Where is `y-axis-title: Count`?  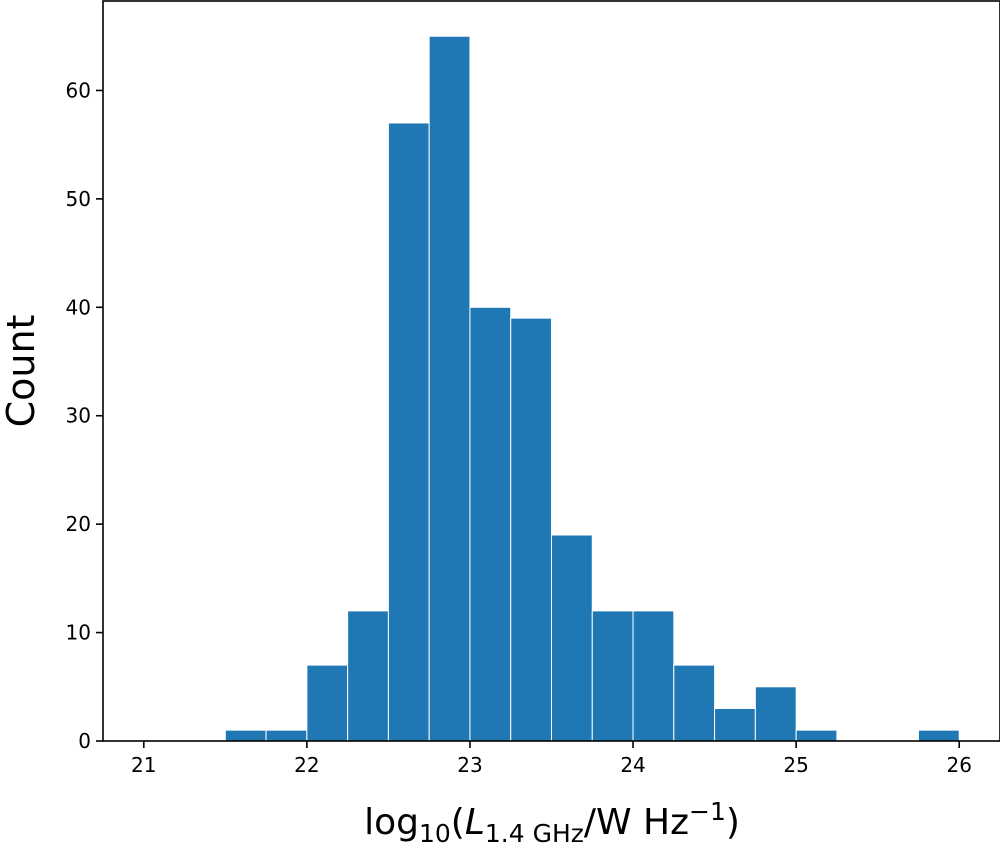
y-axis-title: Count is located at coordinates (21, 371).